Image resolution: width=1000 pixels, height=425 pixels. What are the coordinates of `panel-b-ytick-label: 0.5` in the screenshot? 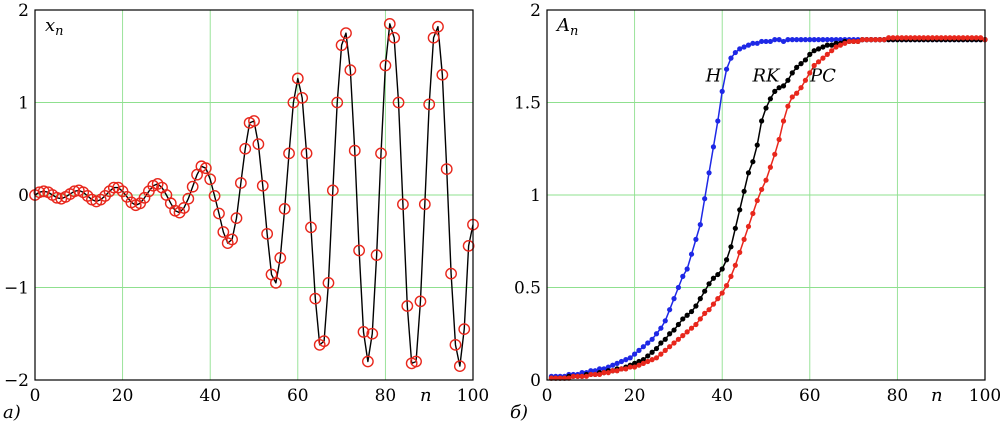 It's located at (527, 289).